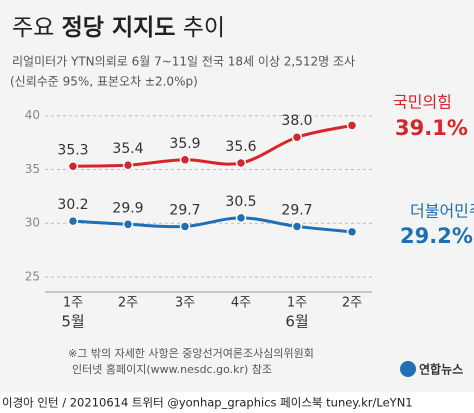 The width and height of the screenshot is (474, 413). Describe the element at coordinates (296, 322) in the screenshot. I see `x-group-label: 6월` at that location.